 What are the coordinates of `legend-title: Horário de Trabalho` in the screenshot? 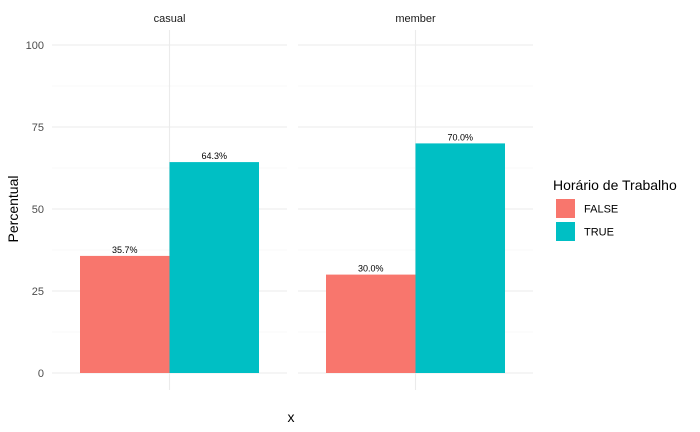 It's located at (615, 185).